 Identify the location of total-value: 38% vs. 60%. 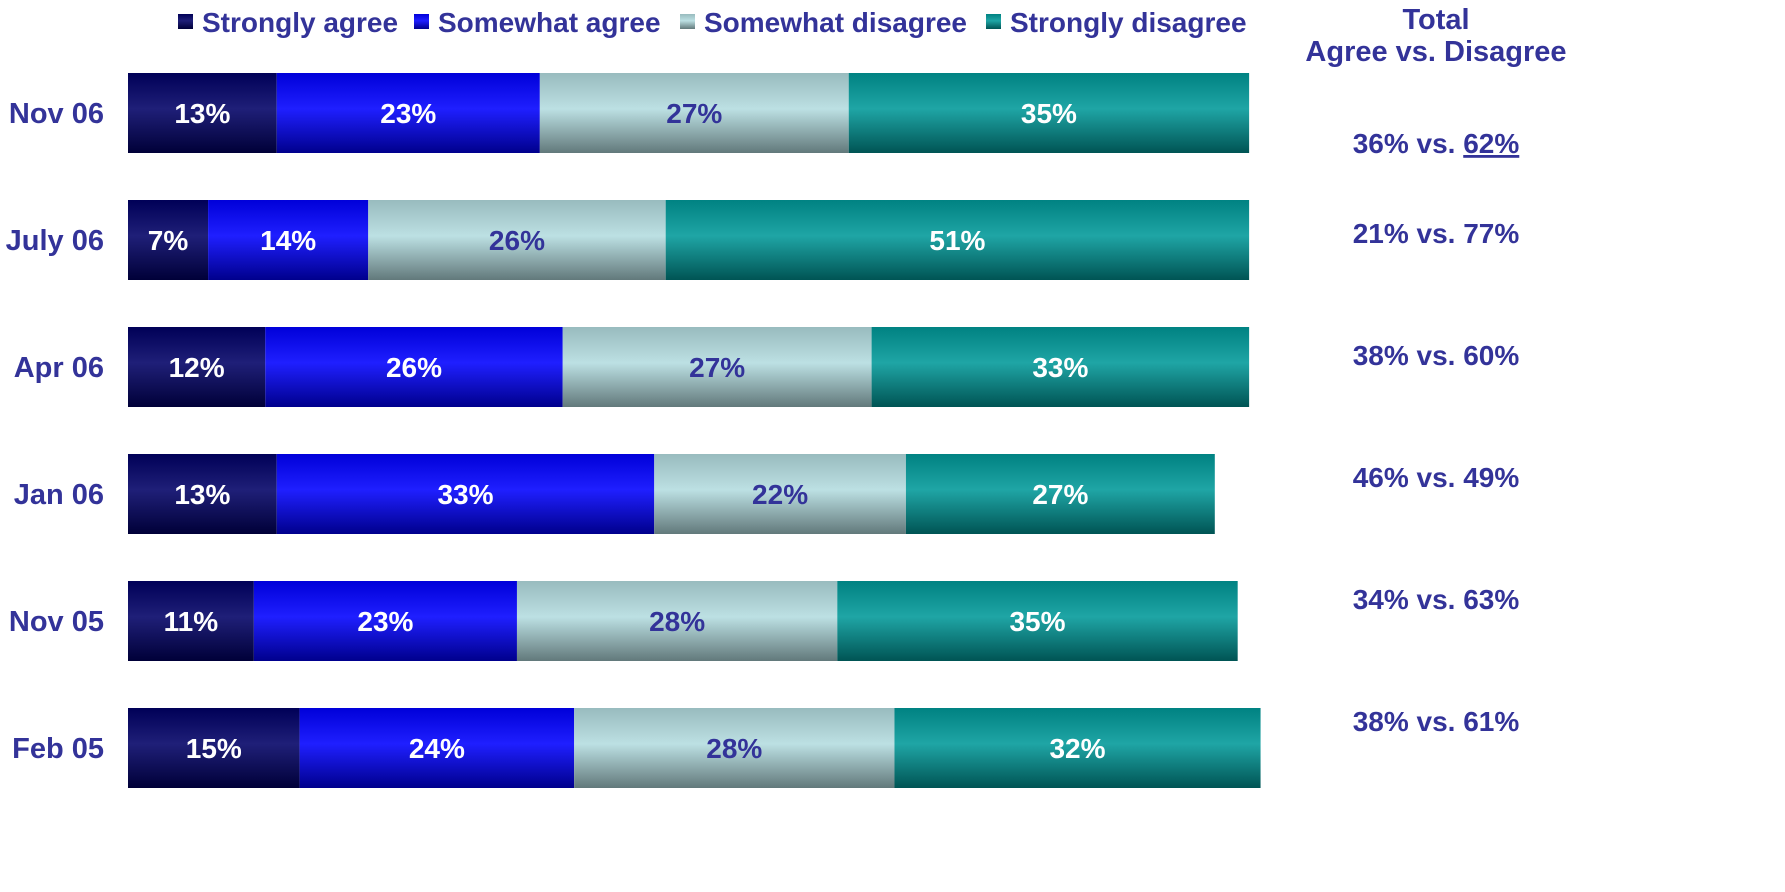
(1436, 355).